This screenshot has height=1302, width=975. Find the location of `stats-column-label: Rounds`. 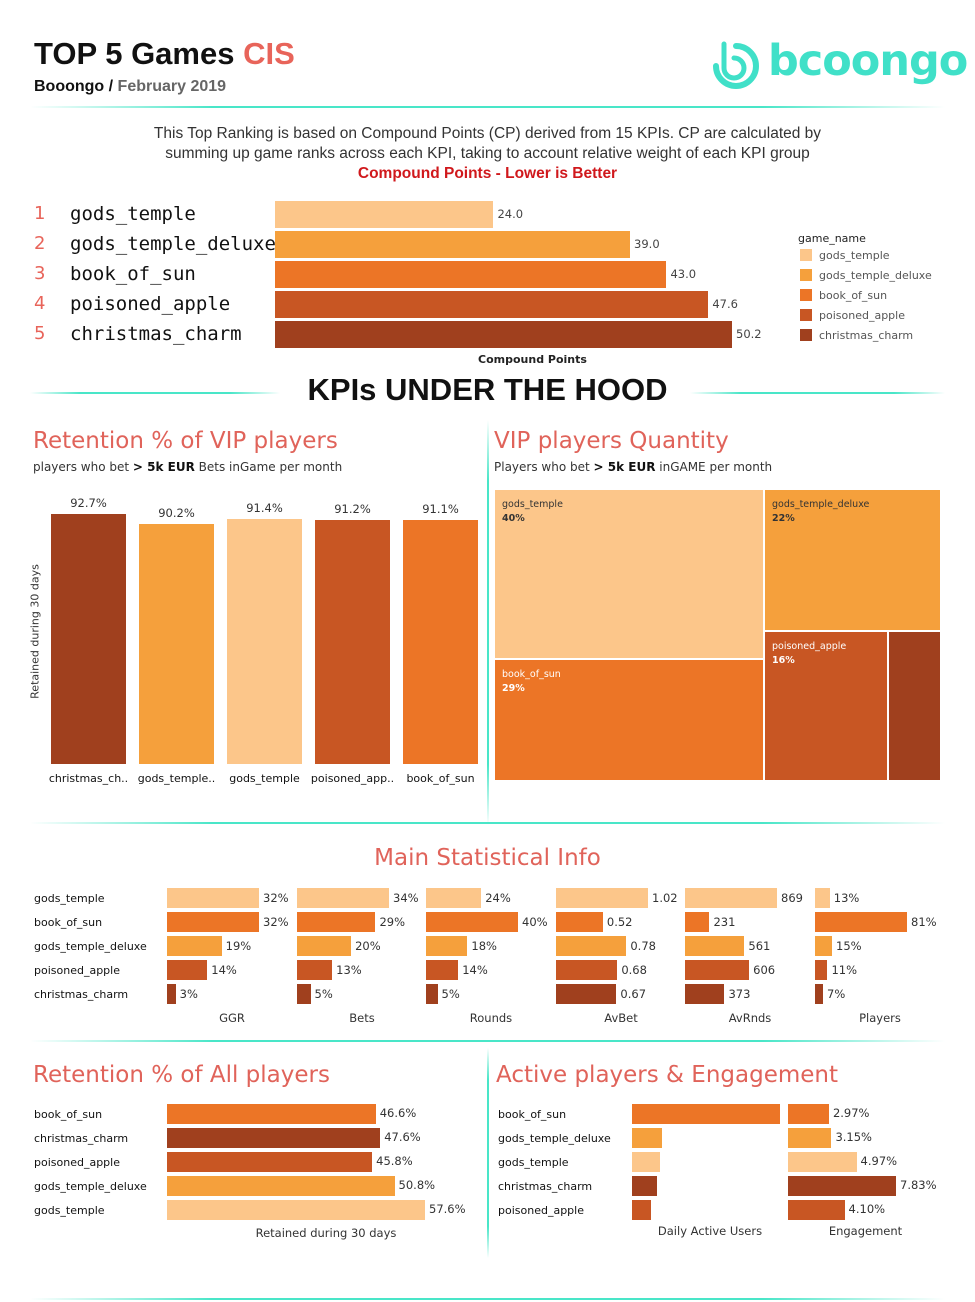

stats-column-label: Rounds is located at coordinates (491, 1018).